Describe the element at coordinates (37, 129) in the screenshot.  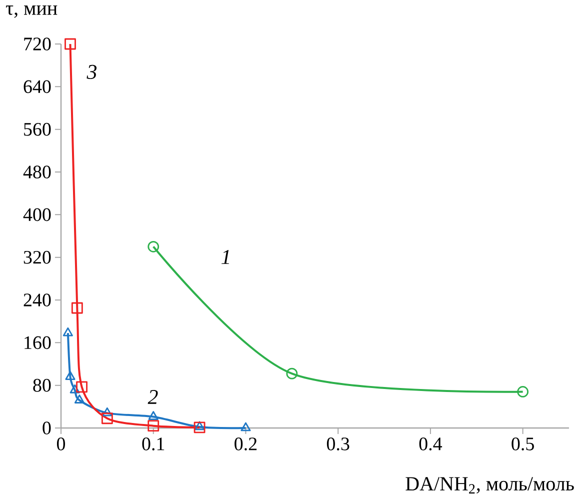
I see `y-tick-label: 560` at that location.